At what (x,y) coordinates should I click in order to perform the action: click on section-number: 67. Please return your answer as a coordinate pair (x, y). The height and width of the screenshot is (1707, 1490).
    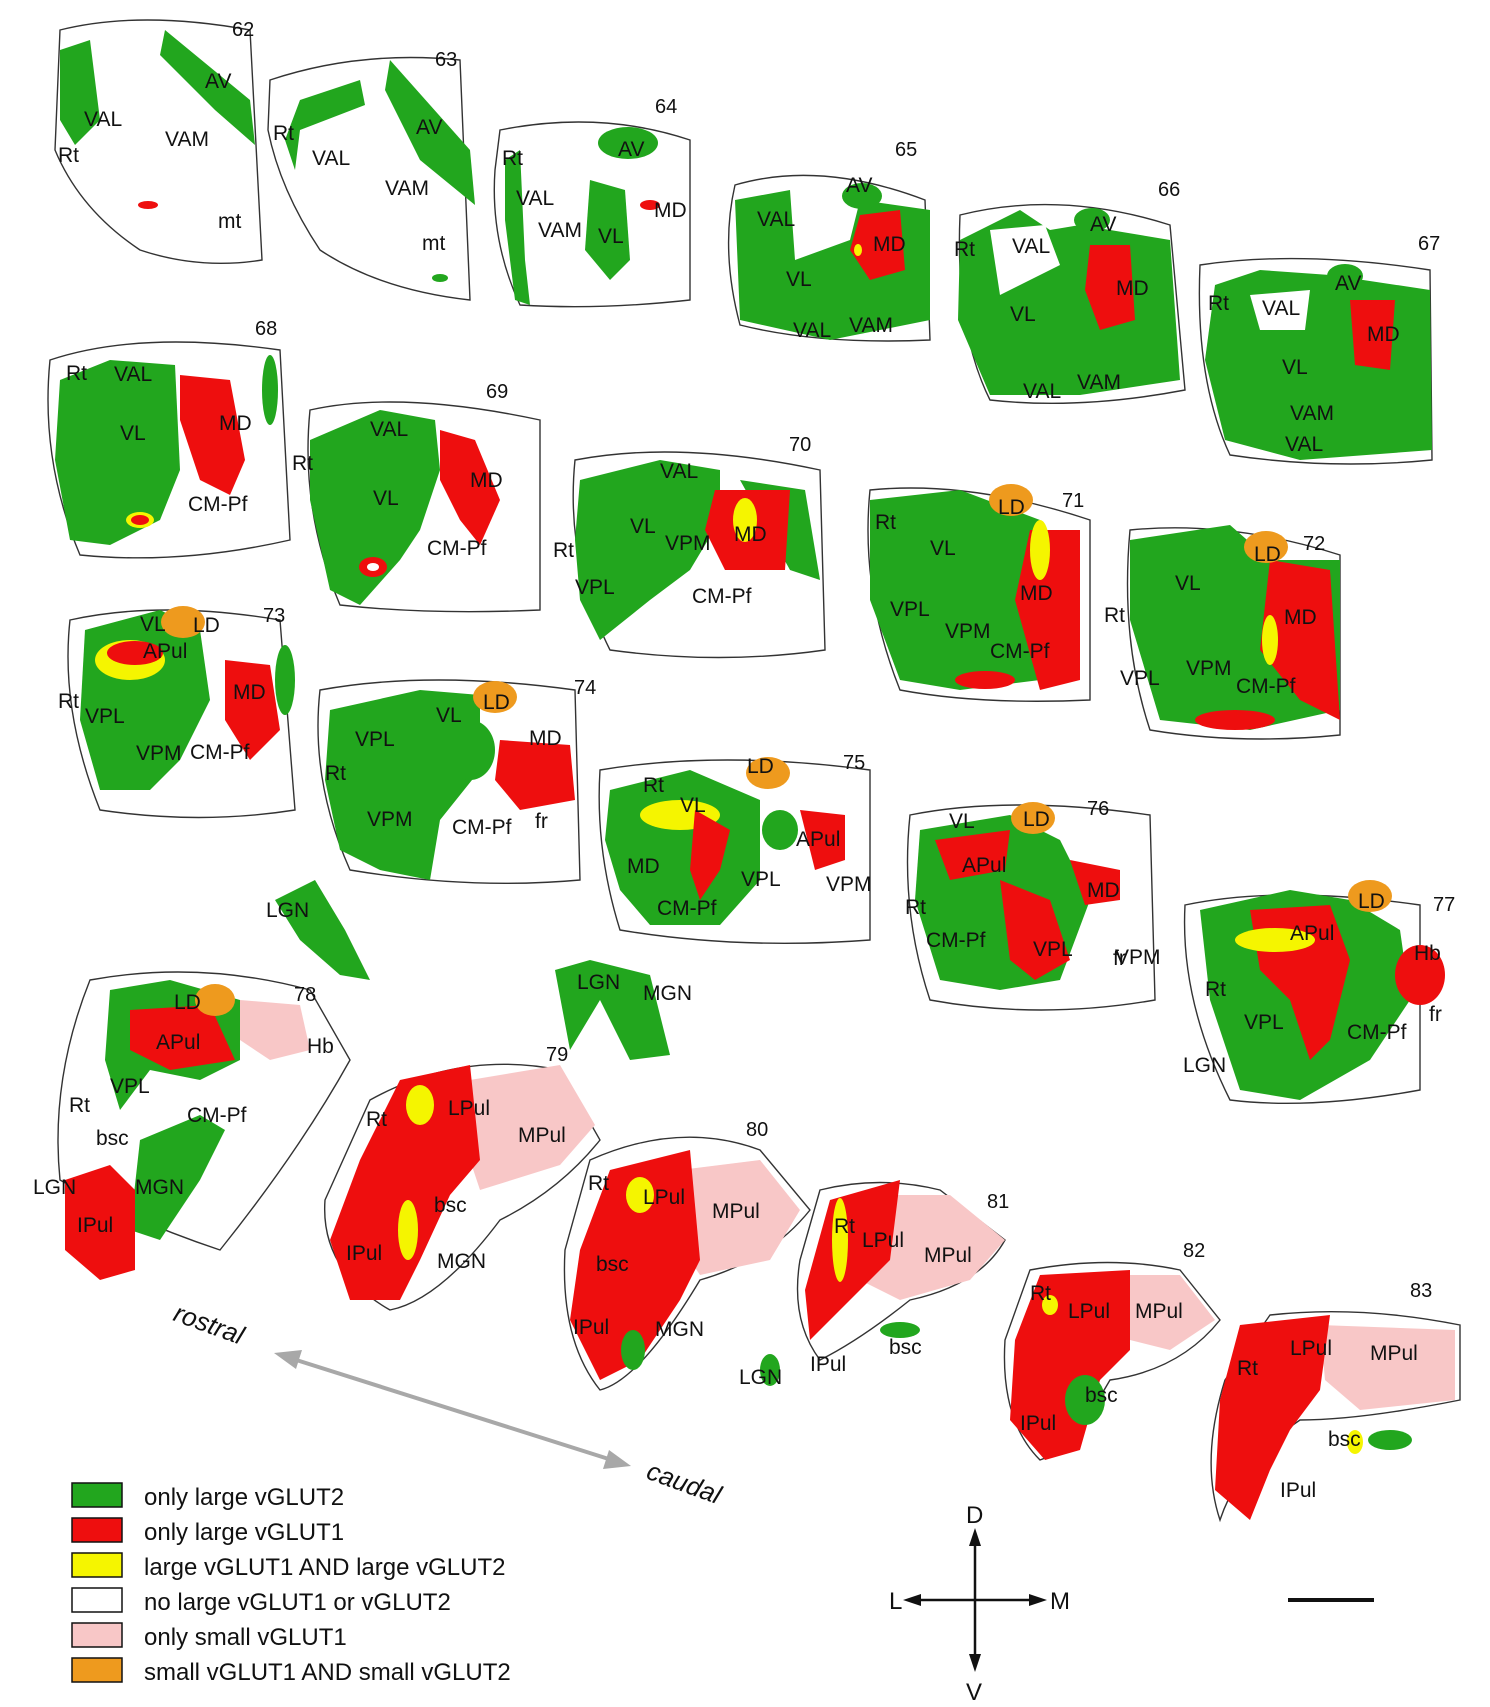
    Looking at the image, I should click on (1429, 244).